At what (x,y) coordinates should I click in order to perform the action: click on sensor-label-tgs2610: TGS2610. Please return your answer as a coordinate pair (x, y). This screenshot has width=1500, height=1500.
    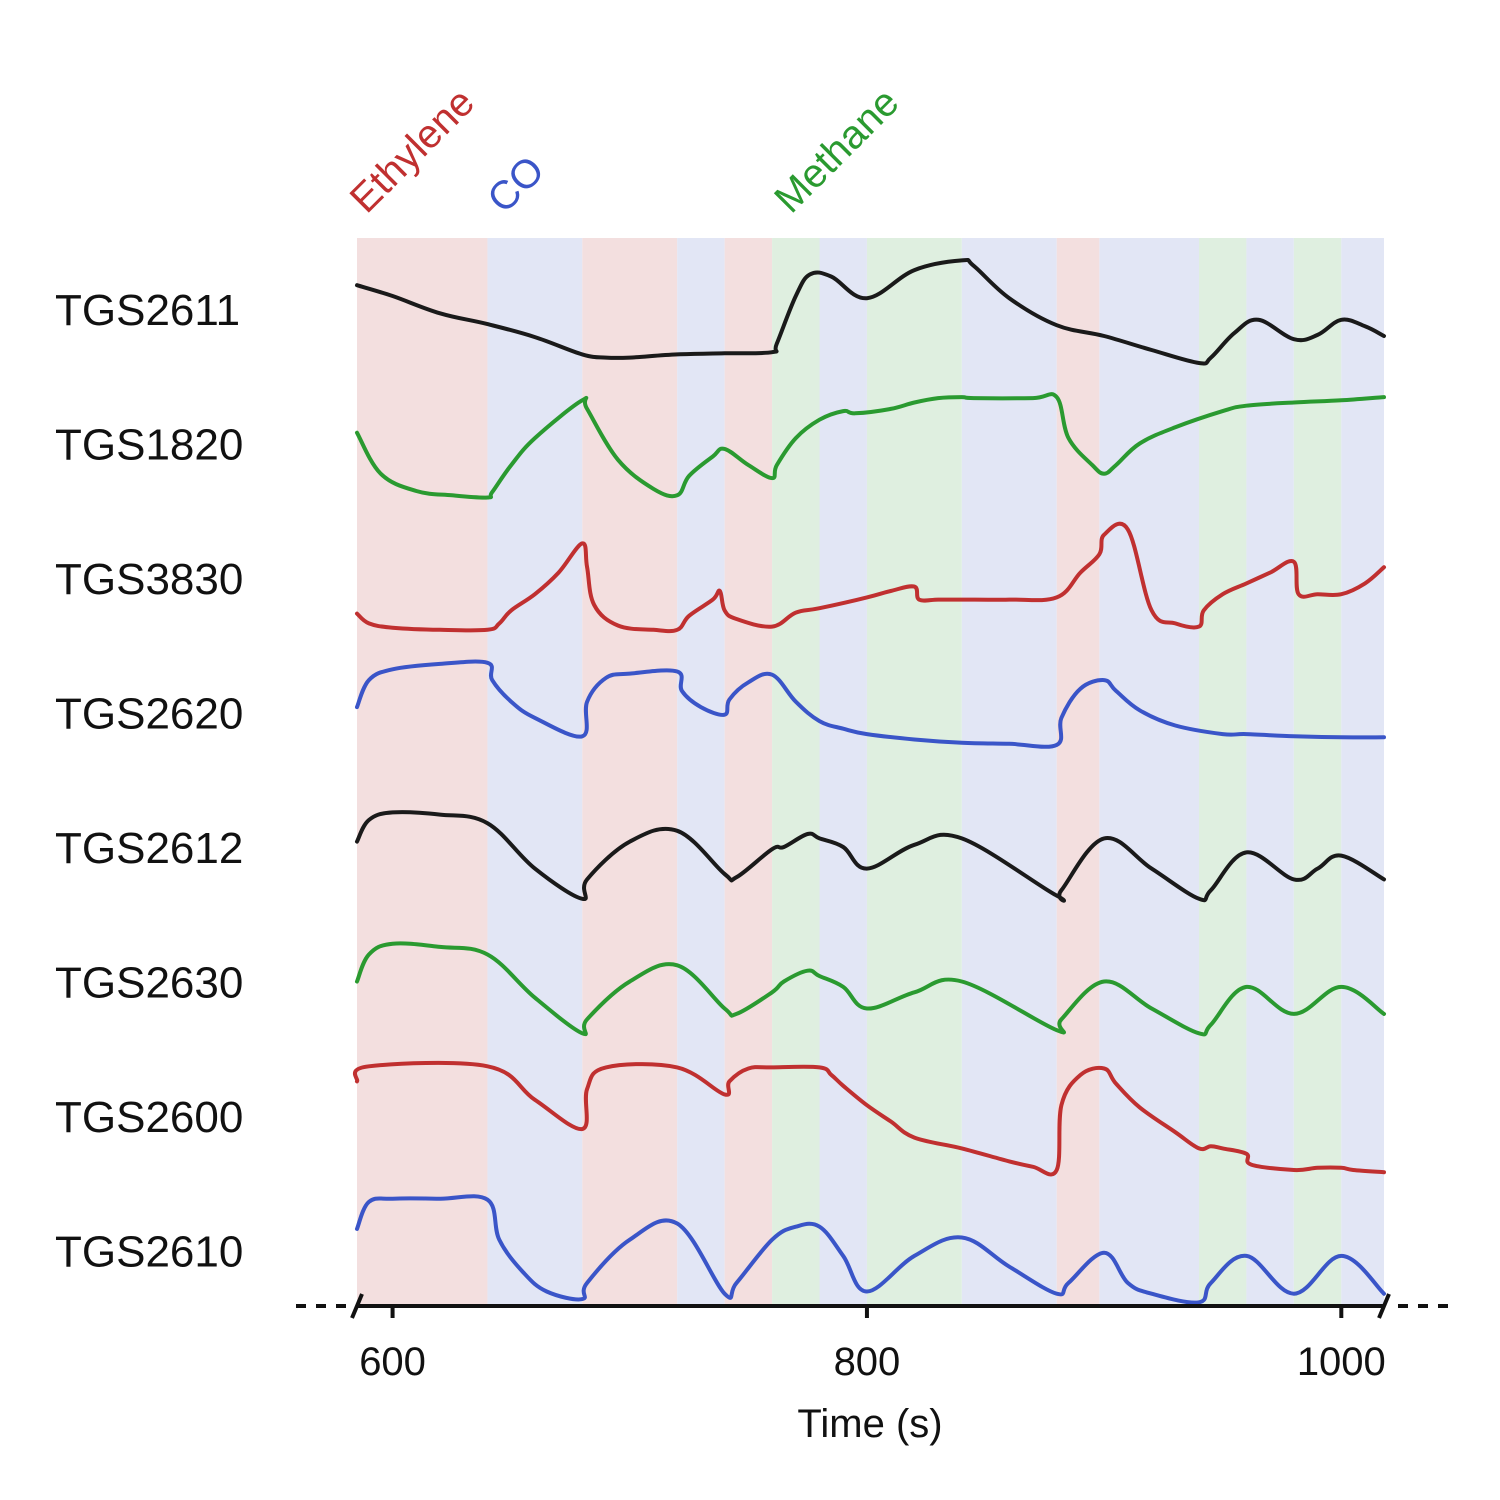
    Looking at the image, I should click on (149, 1252).